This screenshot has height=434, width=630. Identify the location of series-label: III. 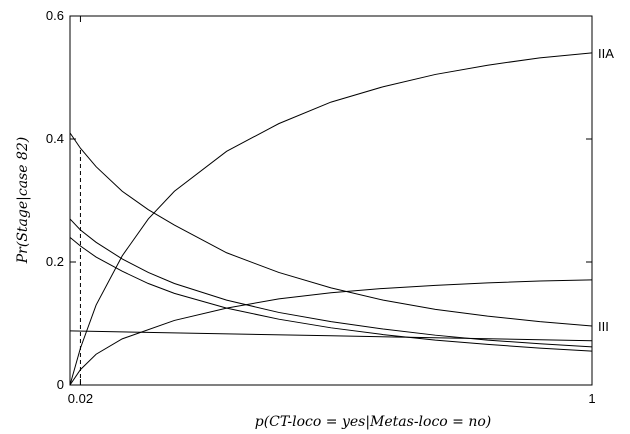
(603, 326).